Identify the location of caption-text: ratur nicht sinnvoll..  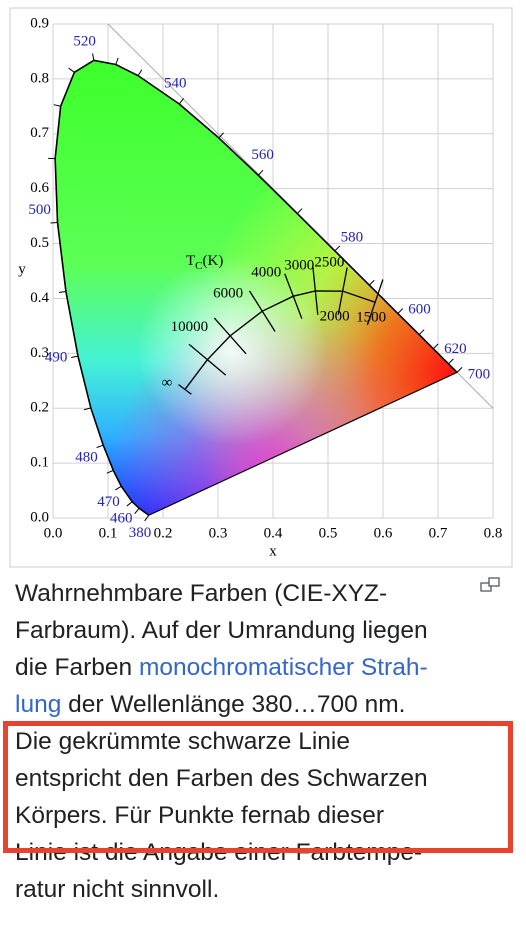
(117, 889).